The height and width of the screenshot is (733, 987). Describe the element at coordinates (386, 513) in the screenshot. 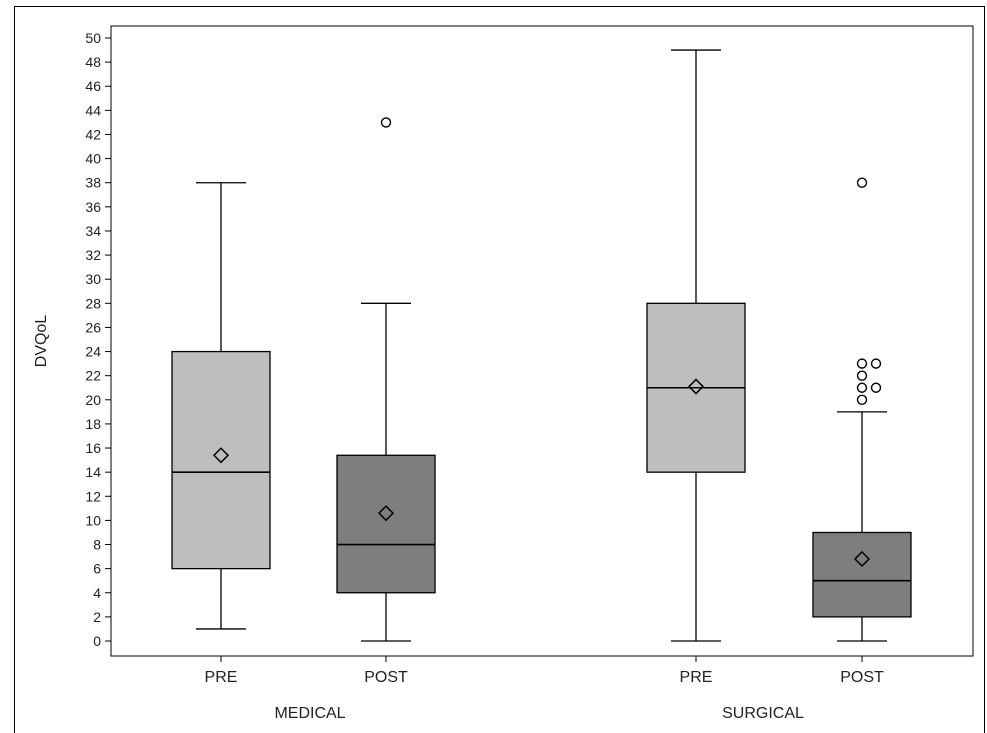

I see `mean-marker-medical-post` at that location.